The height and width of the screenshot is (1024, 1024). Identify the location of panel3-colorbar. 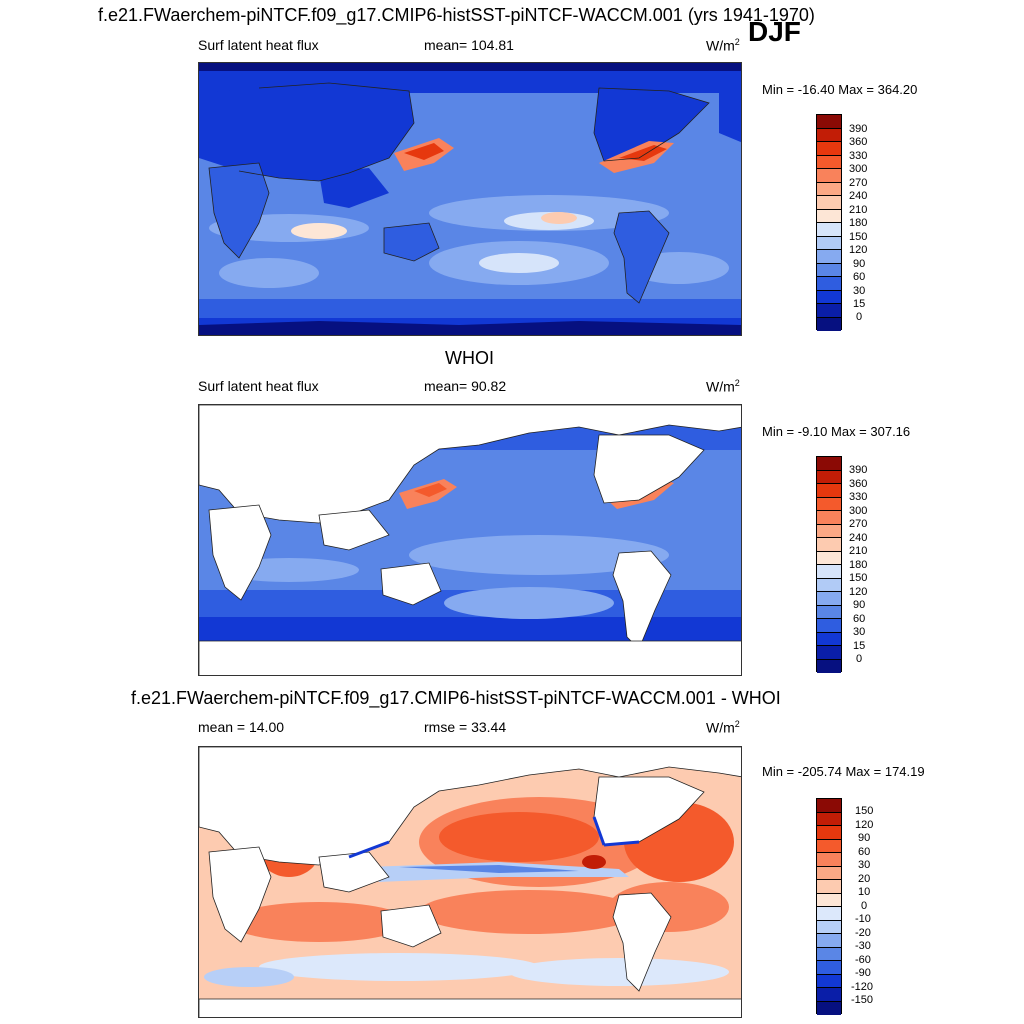
(829, 906).